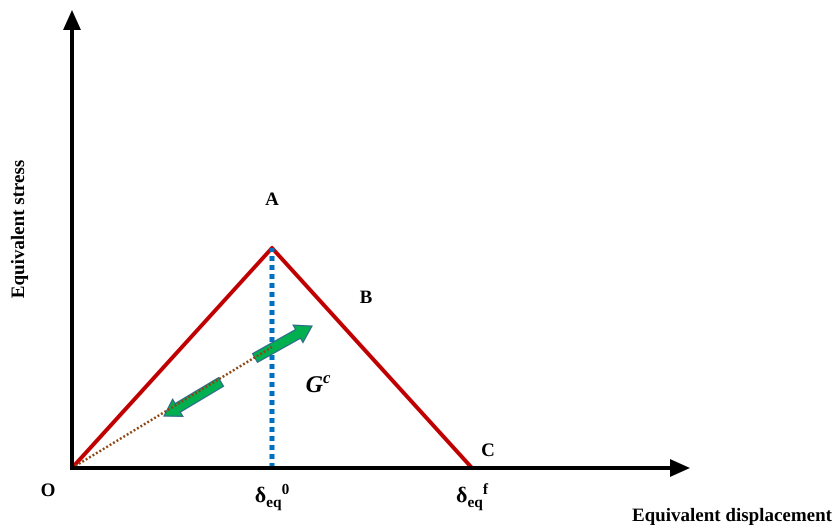 Image resolution: width=839 pixels, height=532 pixels. Describe the element at coordinates (48, 490) in the screenshot. I see `text: O` at that location.